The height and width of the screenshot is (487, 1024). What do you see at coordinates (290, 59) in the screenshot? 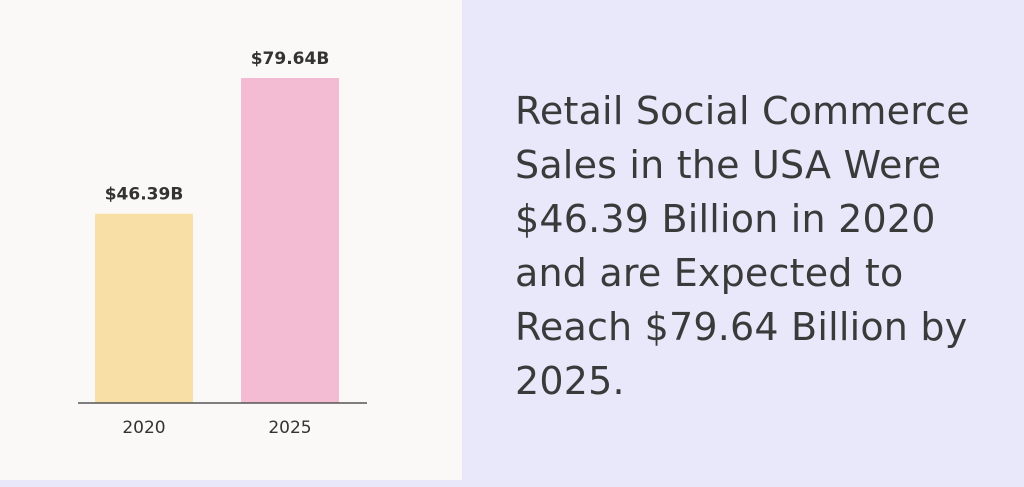
I see `value-label-2025: $79.64B` at bounding box center [290, 59].